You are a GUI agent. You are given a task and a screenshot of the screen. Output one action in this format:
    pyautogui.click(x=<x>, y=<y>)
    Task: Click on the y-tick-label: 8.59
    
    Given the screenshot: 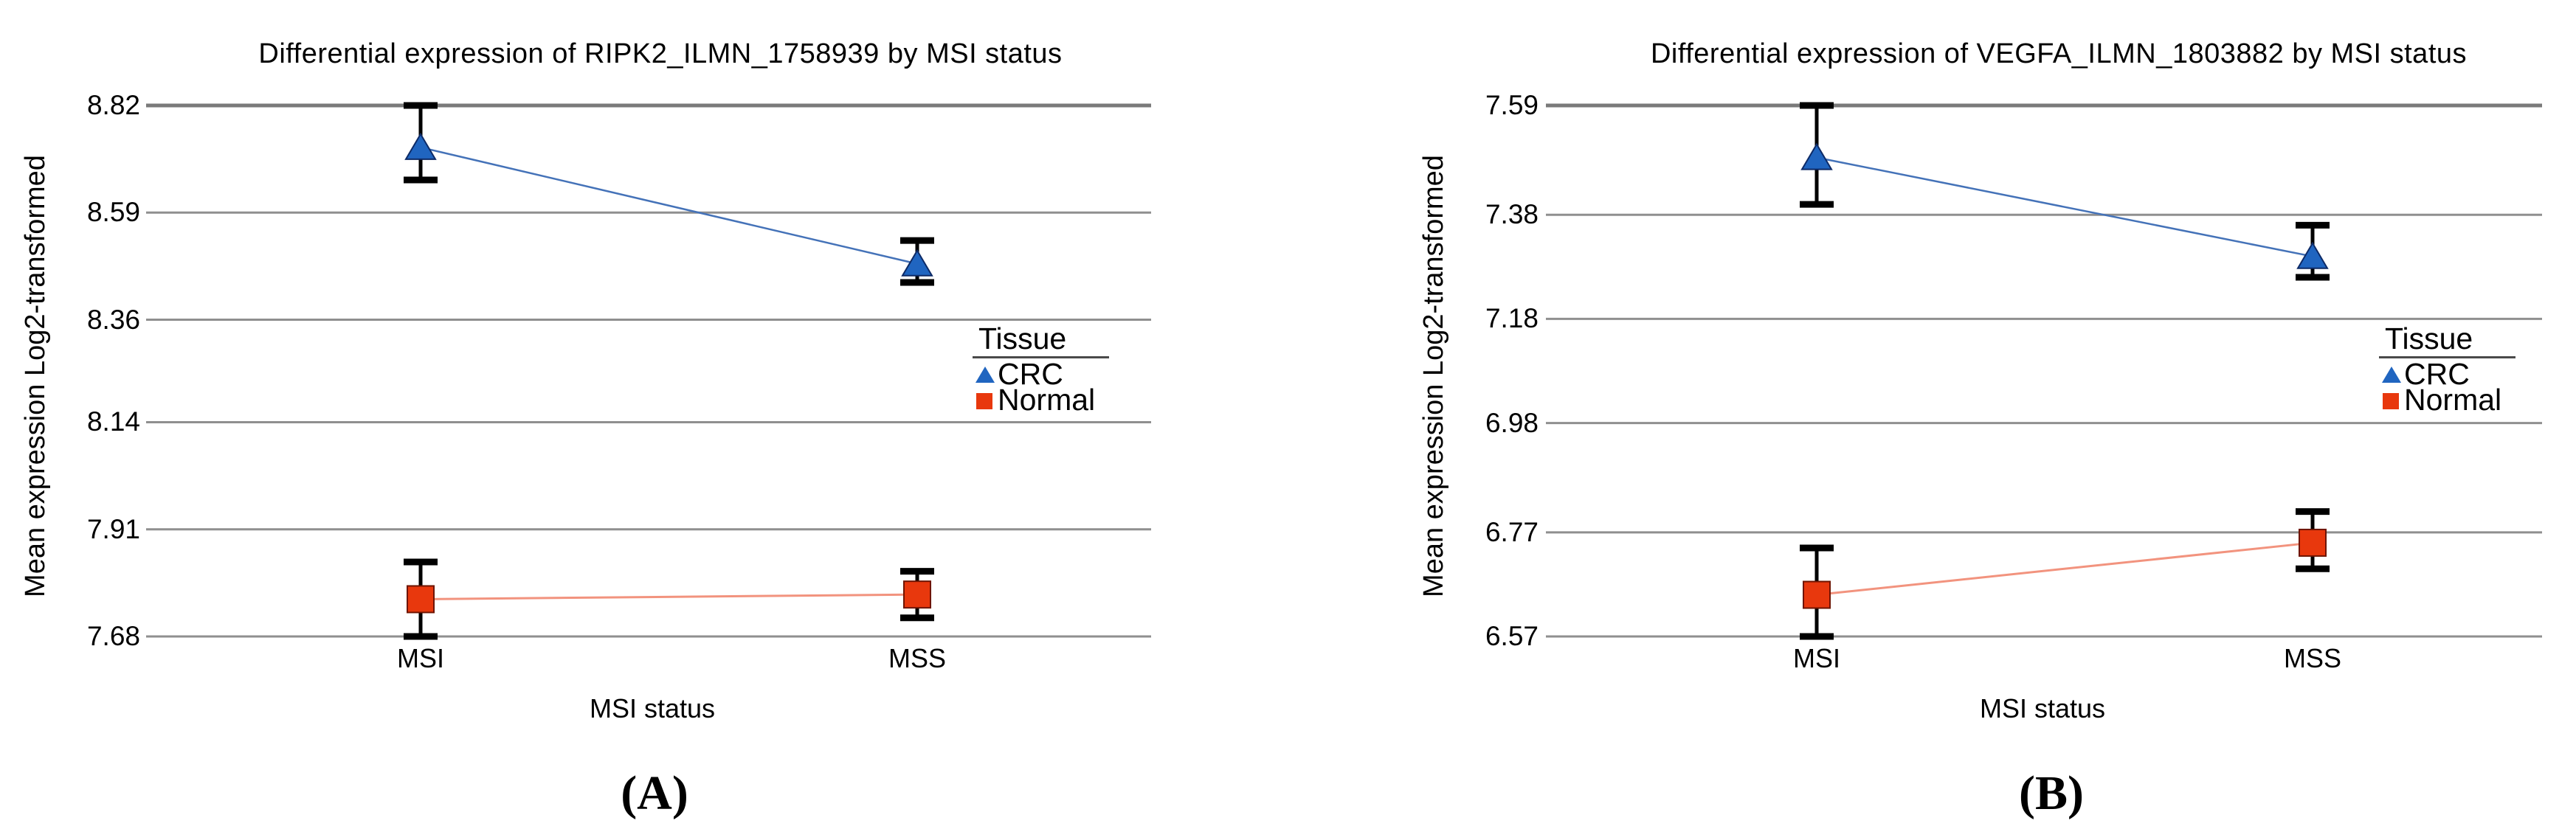 What is the action you would take?
    pyautogui.click(x=113, y=212)
    